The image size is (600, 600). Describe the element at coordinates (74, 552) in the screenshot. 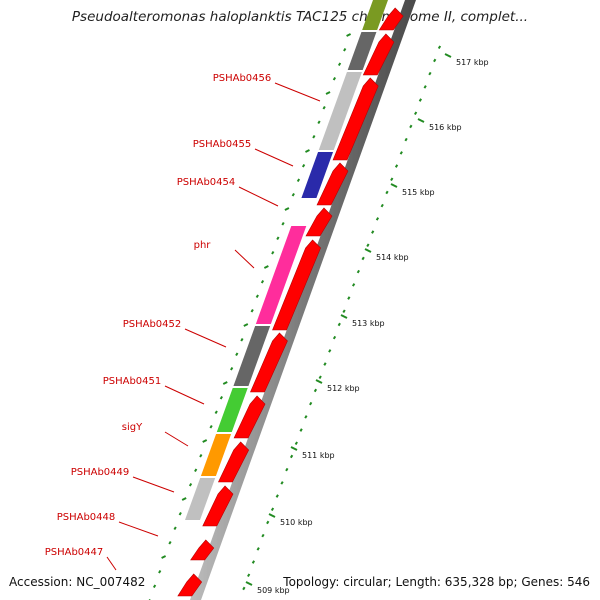

I see `gene-label: PSHAb0447` at that location.